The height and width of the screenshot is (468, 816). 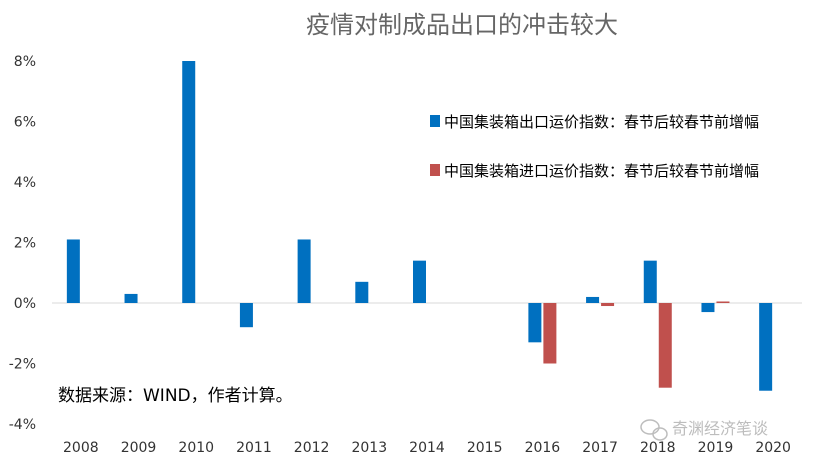 I want to click on bar-import-2018, so click(x=665, y=345).